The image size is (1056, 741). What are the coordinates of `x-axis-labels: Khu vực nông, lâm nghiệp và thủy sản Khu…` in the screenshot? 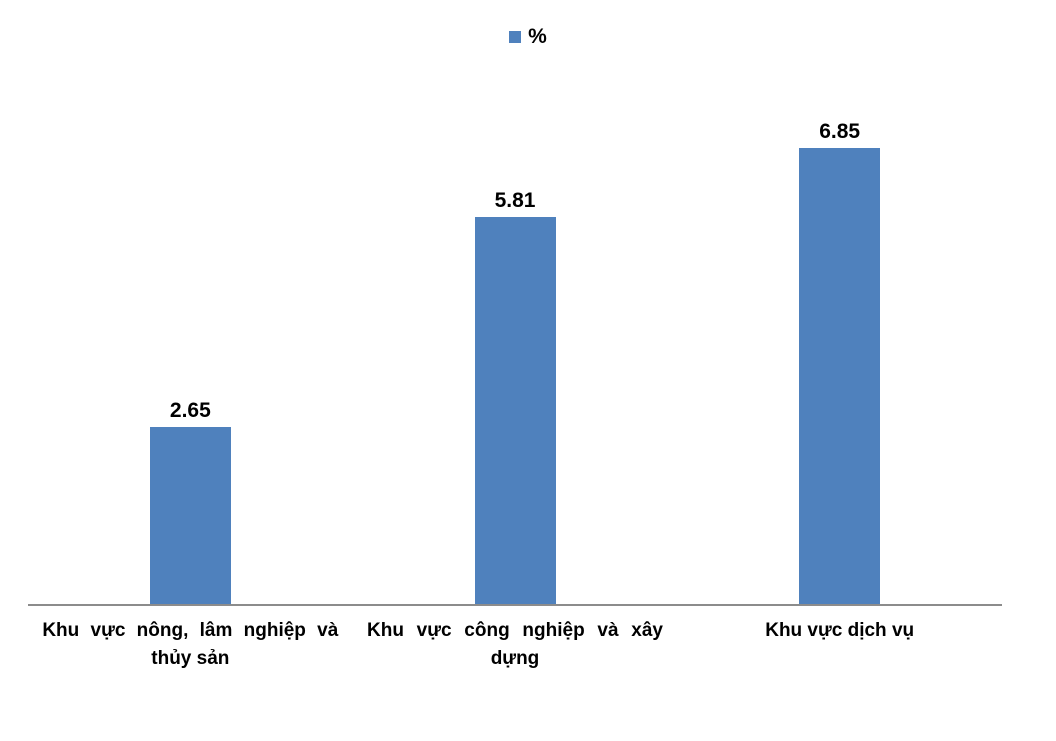 It's located at (515, 645).